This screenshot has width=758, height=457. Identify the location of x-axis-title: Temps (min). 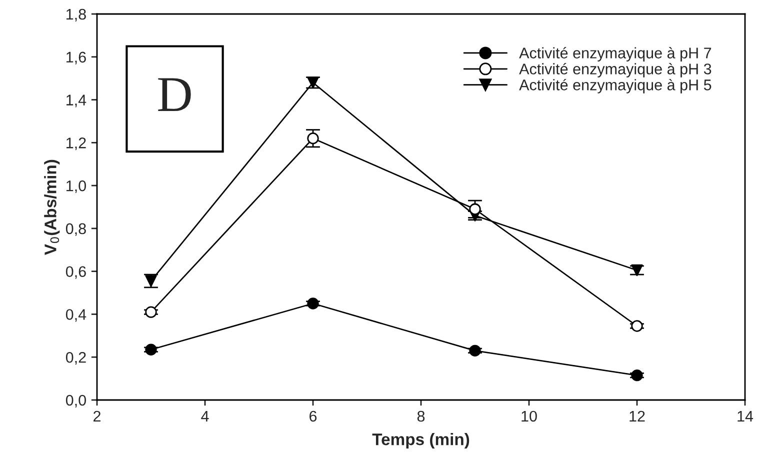
(421, 440).